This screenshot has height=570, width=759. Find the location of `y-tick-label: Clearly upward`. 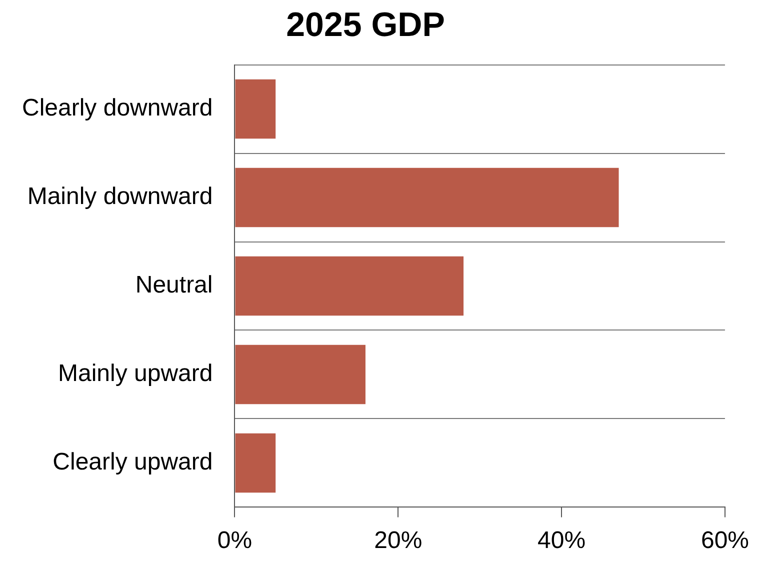

y-tick-label: Clearly upward is located at coordinates (132, 462).